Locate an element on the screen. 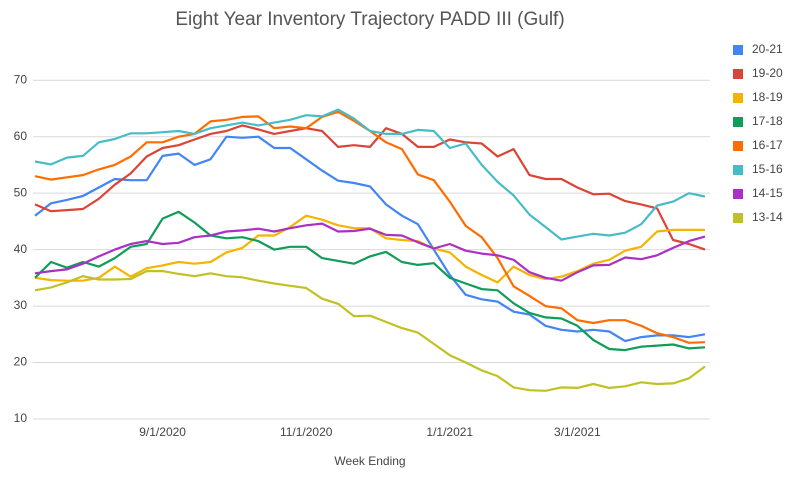 This screenshot has height=480, width=797. legend-label: 18-19 is located at coordinates (767, 97).